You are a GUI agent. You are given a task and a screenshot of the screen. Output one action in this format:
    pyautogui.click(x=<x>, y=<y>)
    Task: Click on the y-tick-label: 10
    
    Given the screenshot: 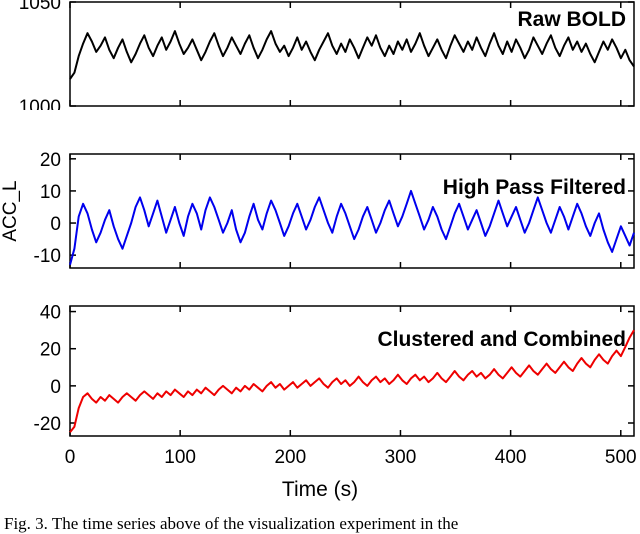 What is the action you would take?
    pyautogui.click(x=50, y=192)
    